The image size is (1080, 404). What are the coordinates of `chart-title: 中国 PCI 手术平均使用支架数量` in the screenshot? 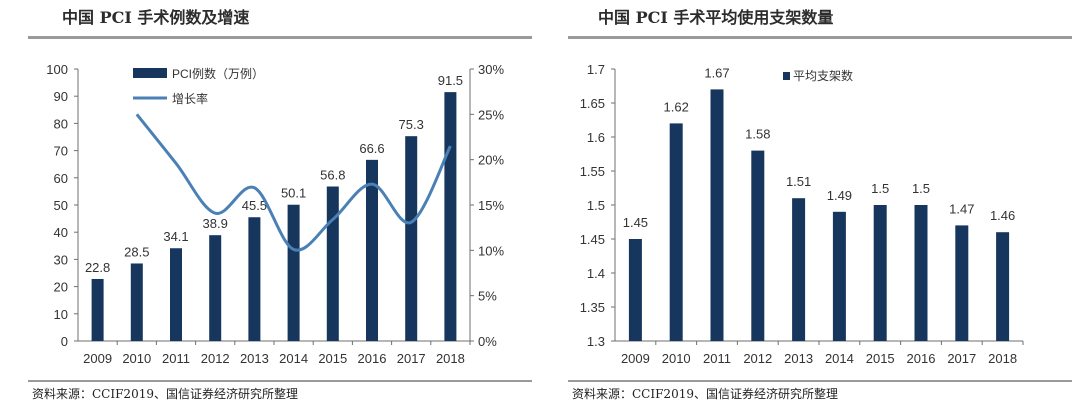 It's located at (716, 17).